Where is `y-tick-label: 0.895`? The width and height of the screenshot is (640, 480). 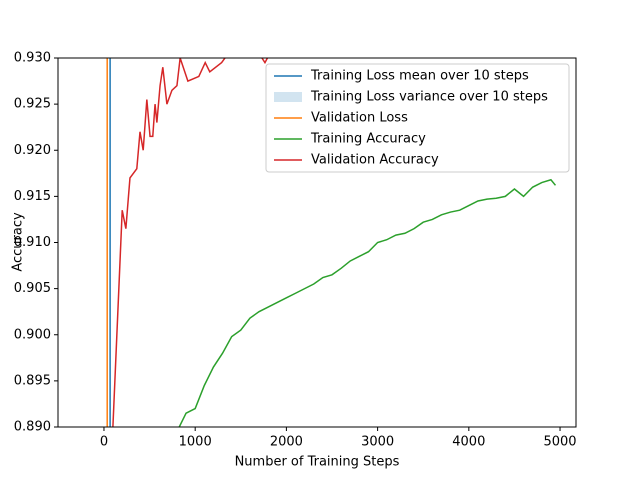 y-tick-label: 0.895 is located at coordinates (32, 380).